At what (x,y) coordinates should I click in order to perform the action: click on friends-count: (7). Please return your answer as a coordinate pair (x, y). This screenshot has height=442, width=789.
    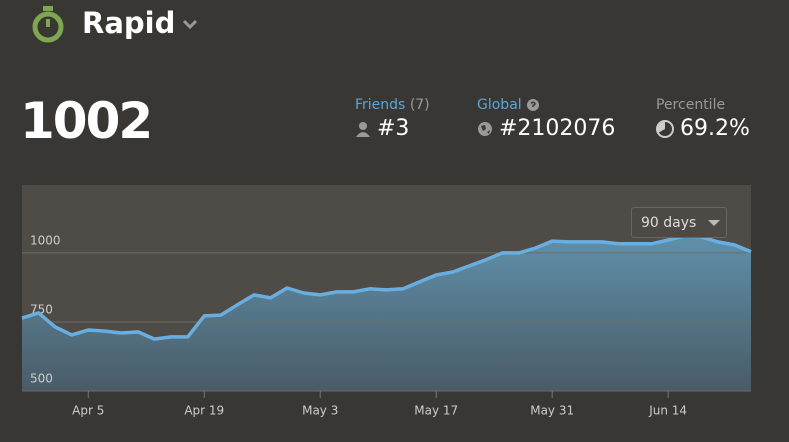
    Looking at the image, I should click on (419, 105).